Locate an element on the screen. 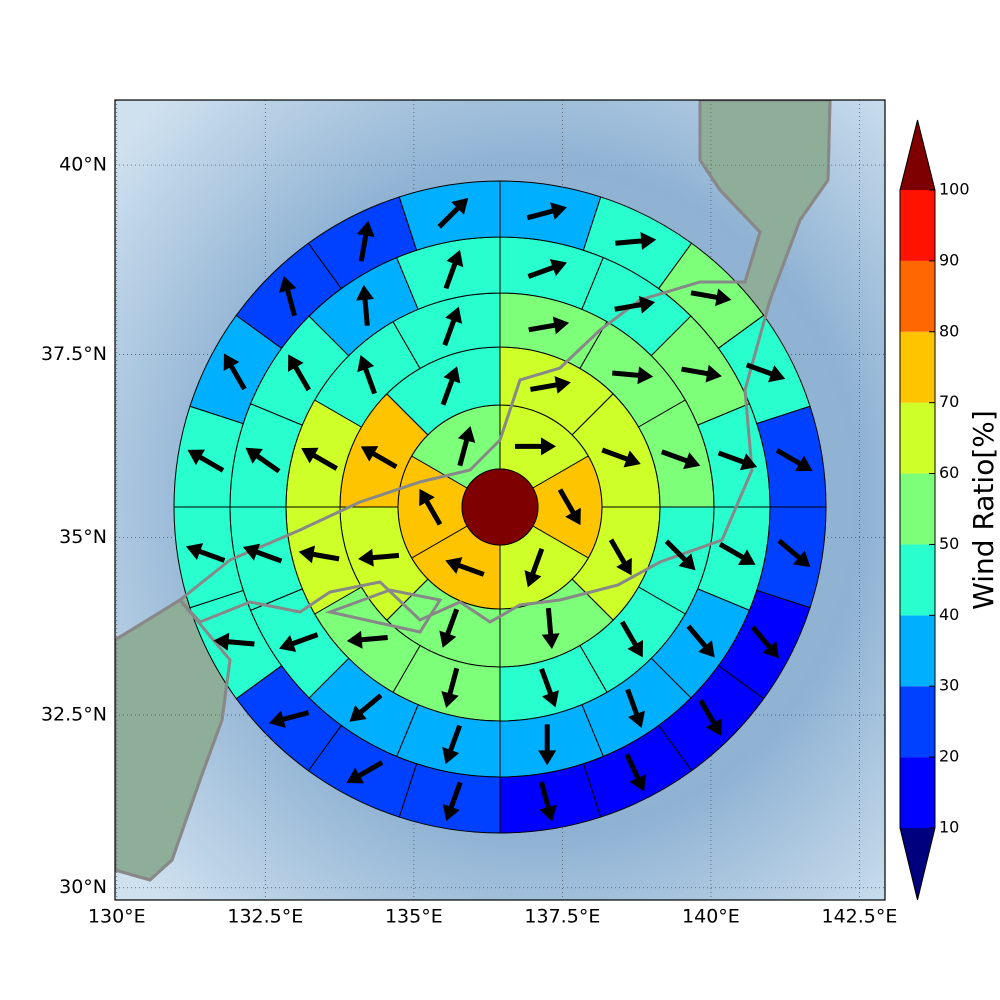  colorbar-tick-label: 50 is located at coordinates (949, 543).